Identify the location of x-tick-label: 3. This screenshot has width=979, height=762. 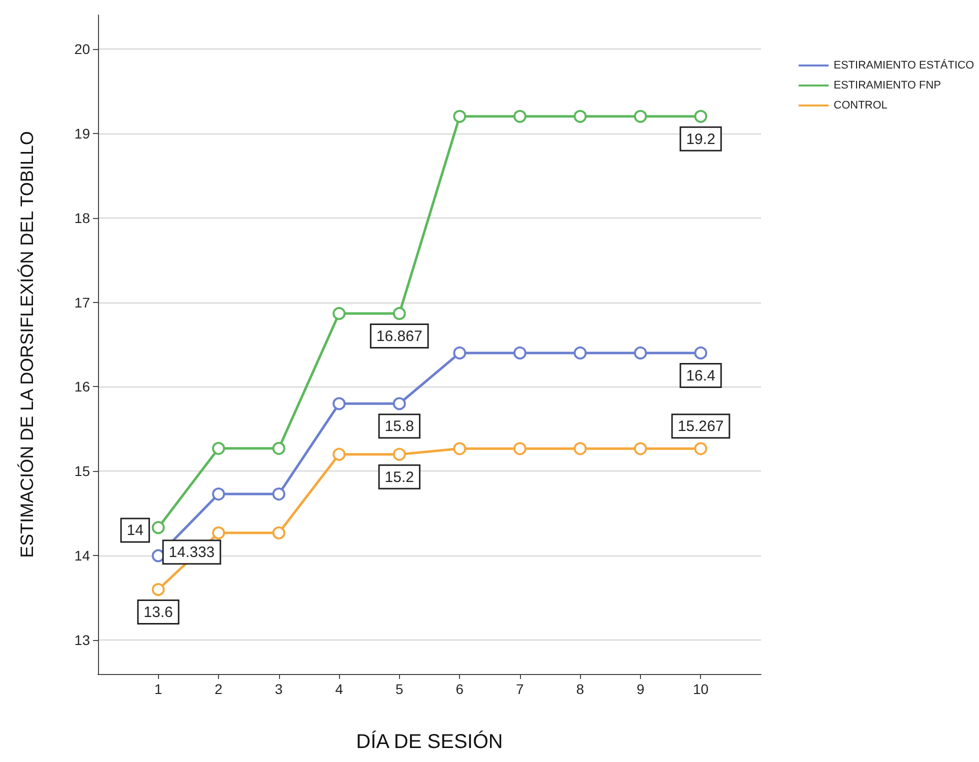
(278, 689).